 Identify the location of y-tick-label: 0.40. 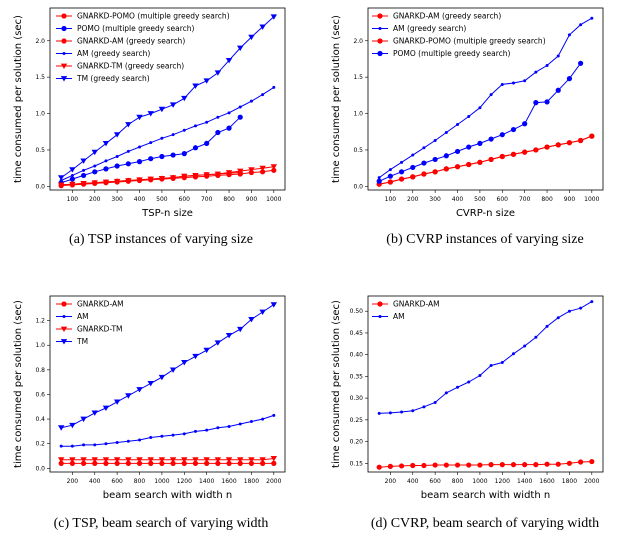
(357, 355).